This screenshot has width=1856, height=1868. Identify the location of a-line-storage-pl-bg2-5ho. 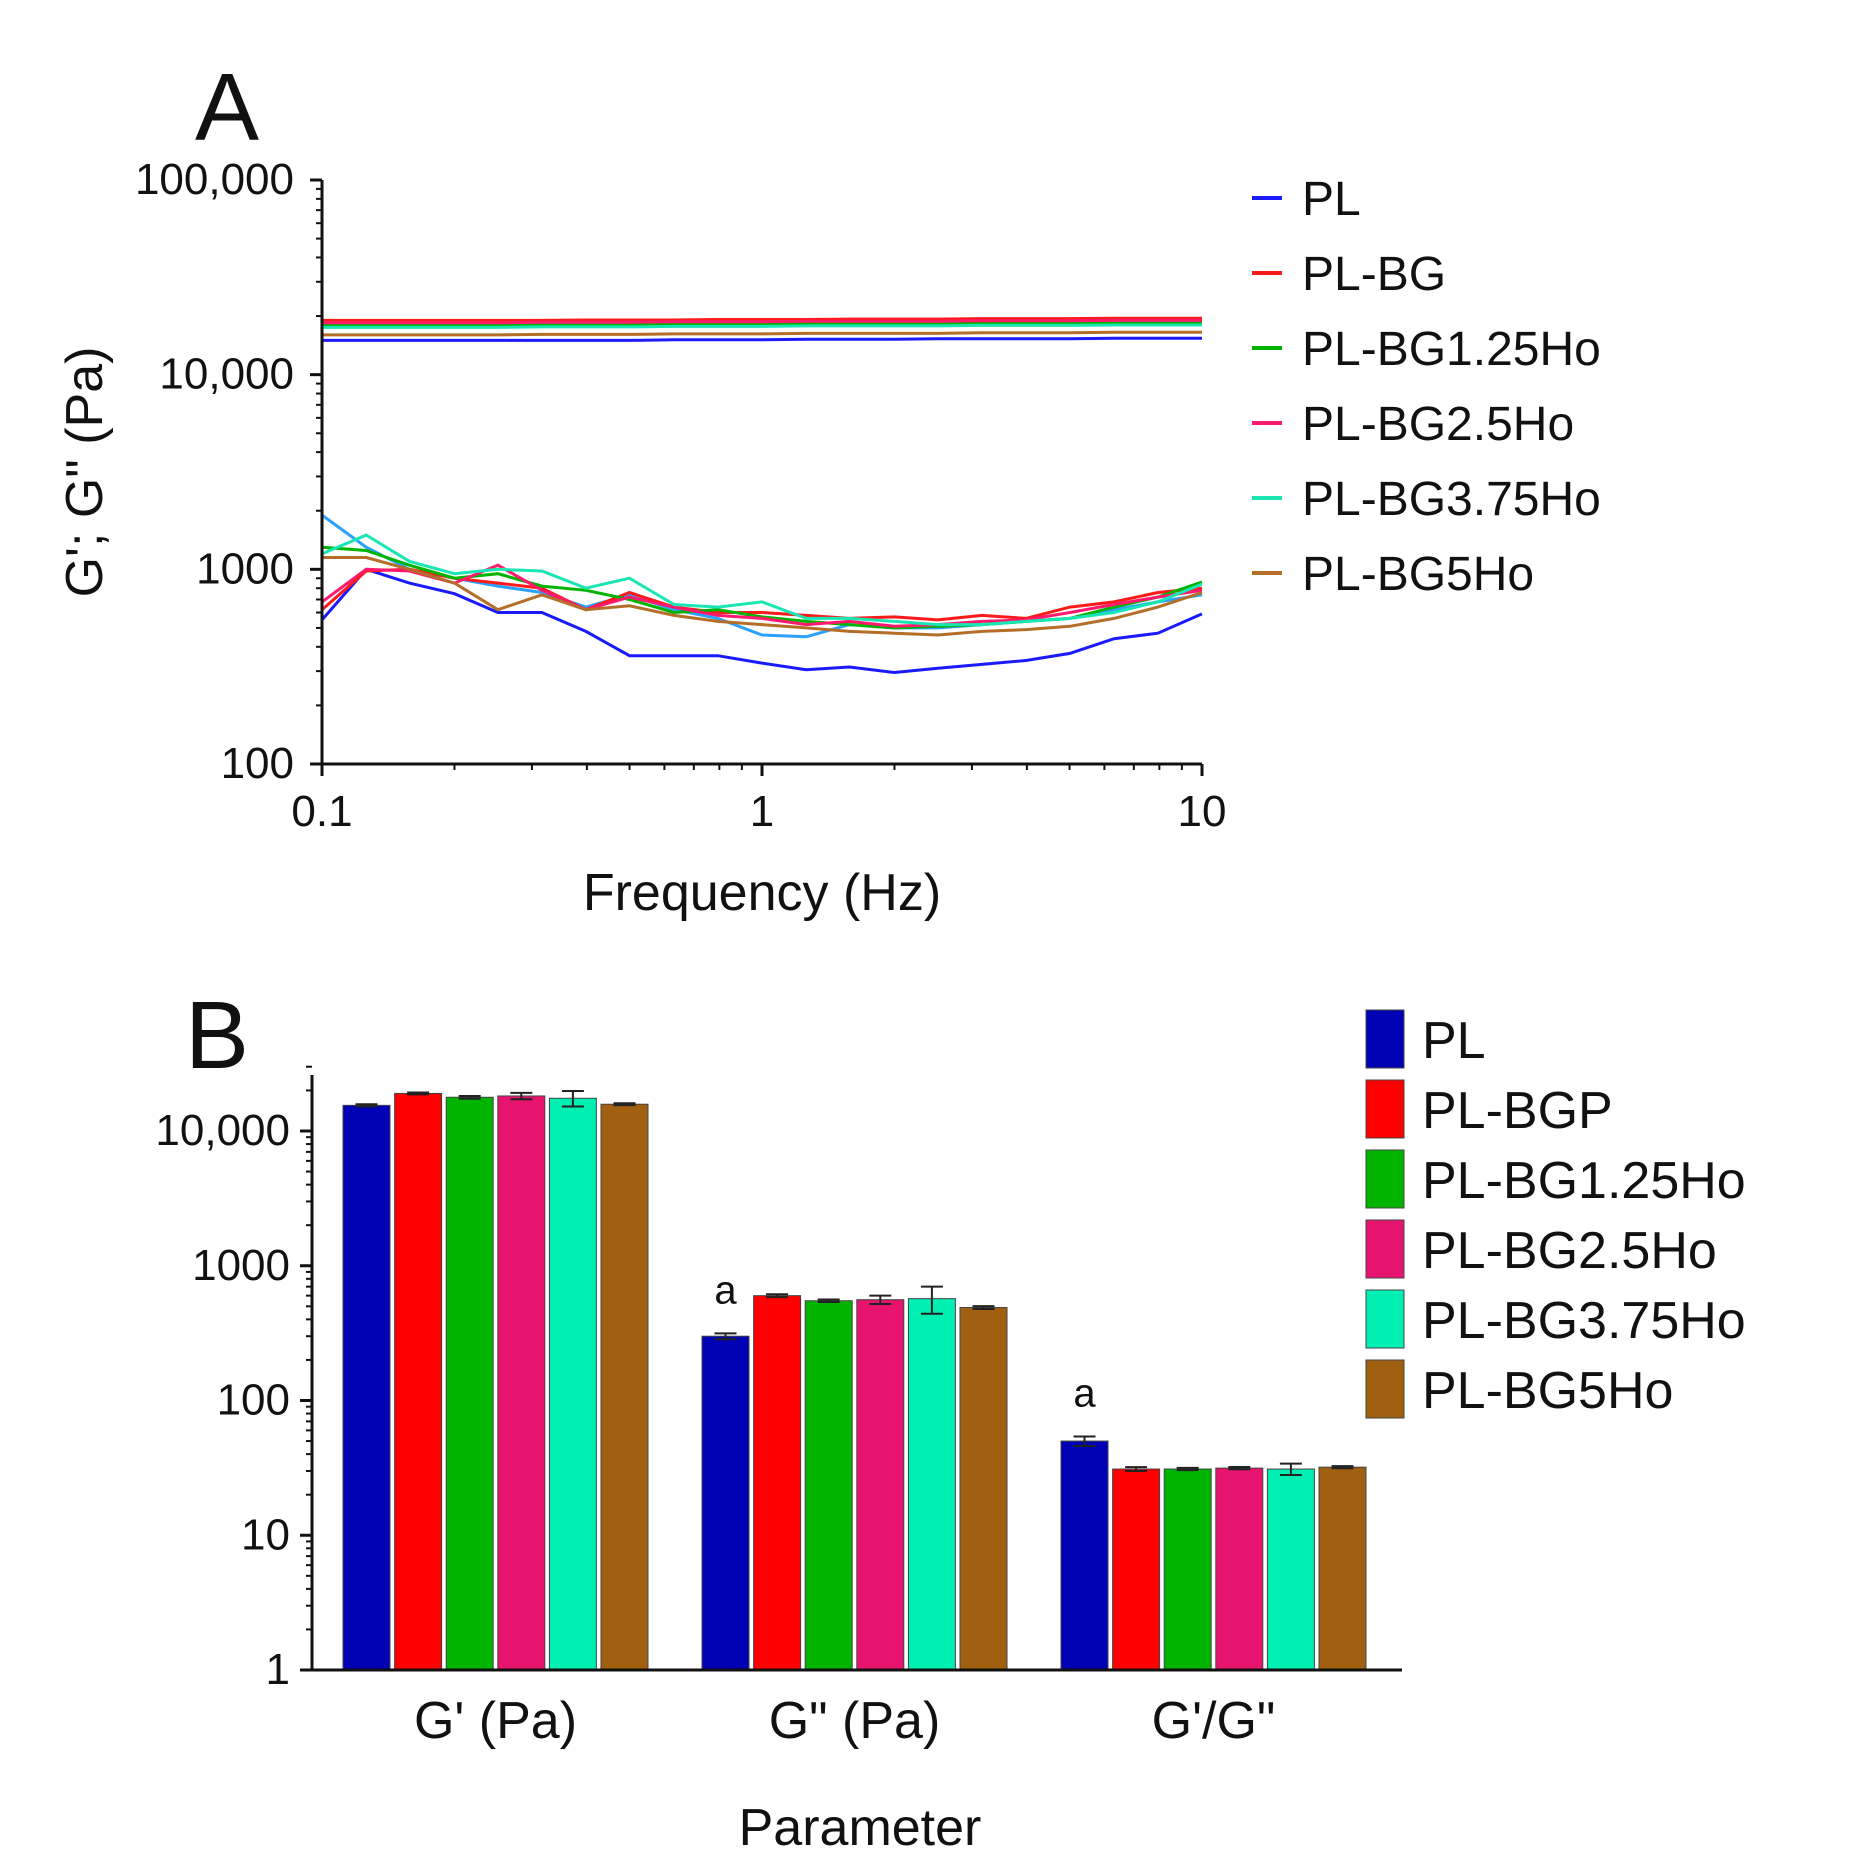
(762, 321).